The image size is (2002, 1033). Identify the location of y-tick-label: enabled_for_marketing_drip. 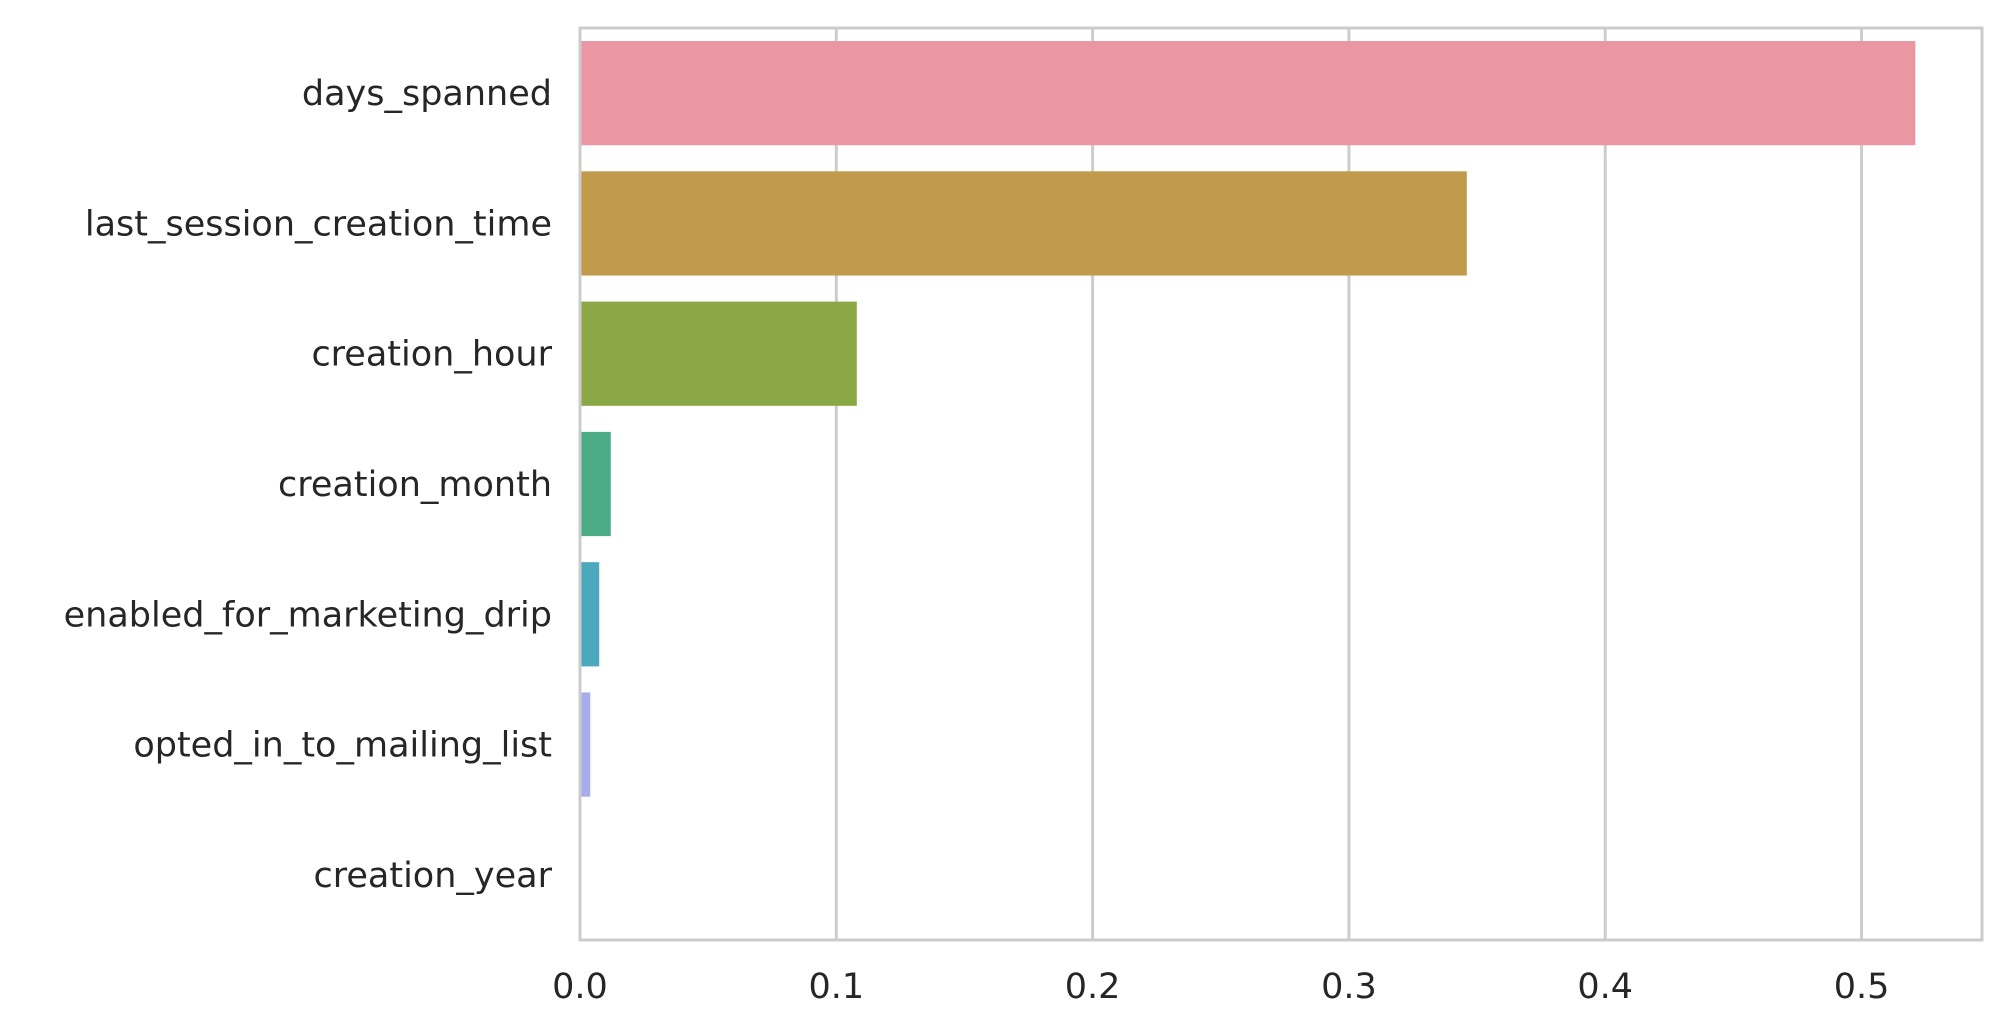
(308, 615).